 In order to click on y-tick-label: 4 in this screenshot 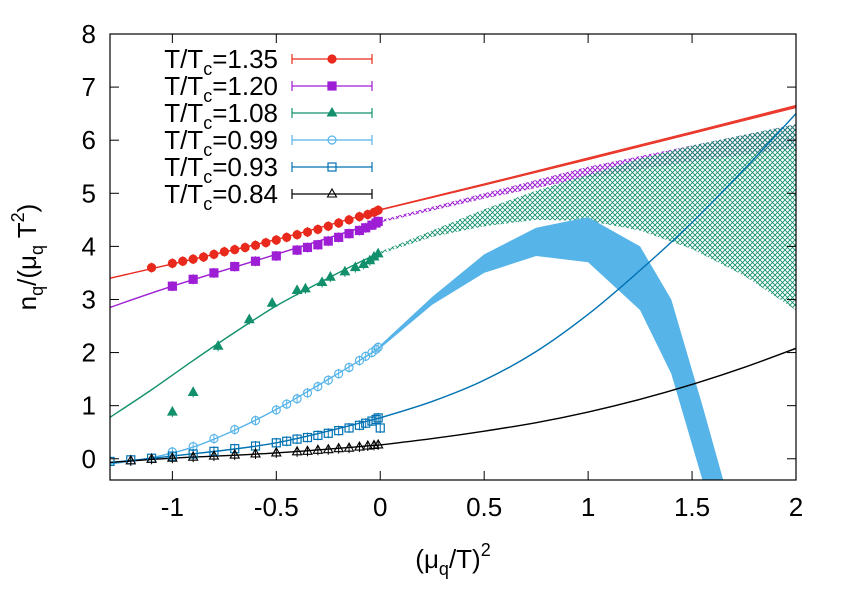, I will do `click(89, 246)`.